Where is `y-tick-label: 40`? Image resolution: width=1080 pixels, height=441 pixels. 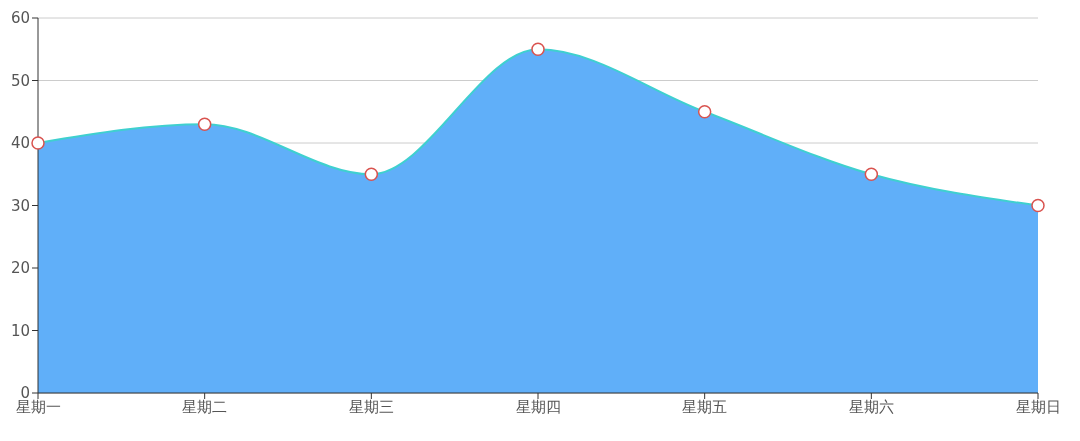 y-tick-label: 40 is located at coordinates (20, 143).